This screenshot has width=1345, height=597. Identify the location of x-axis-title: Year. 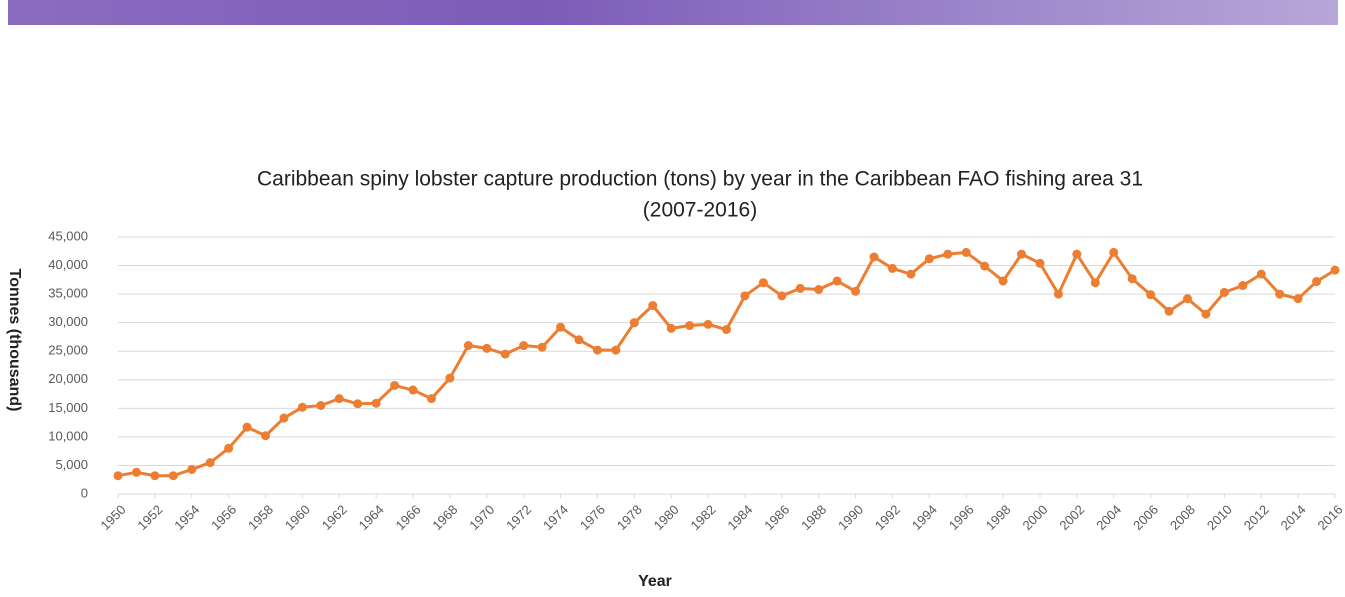
(655, 581).